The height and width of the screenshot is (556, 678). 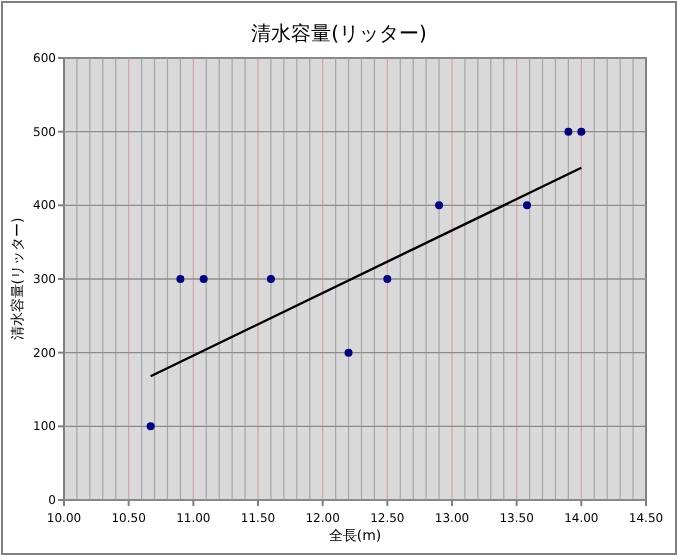 I want to click on chart-title: 清水容量(リッター), so click(x=339, y=34).